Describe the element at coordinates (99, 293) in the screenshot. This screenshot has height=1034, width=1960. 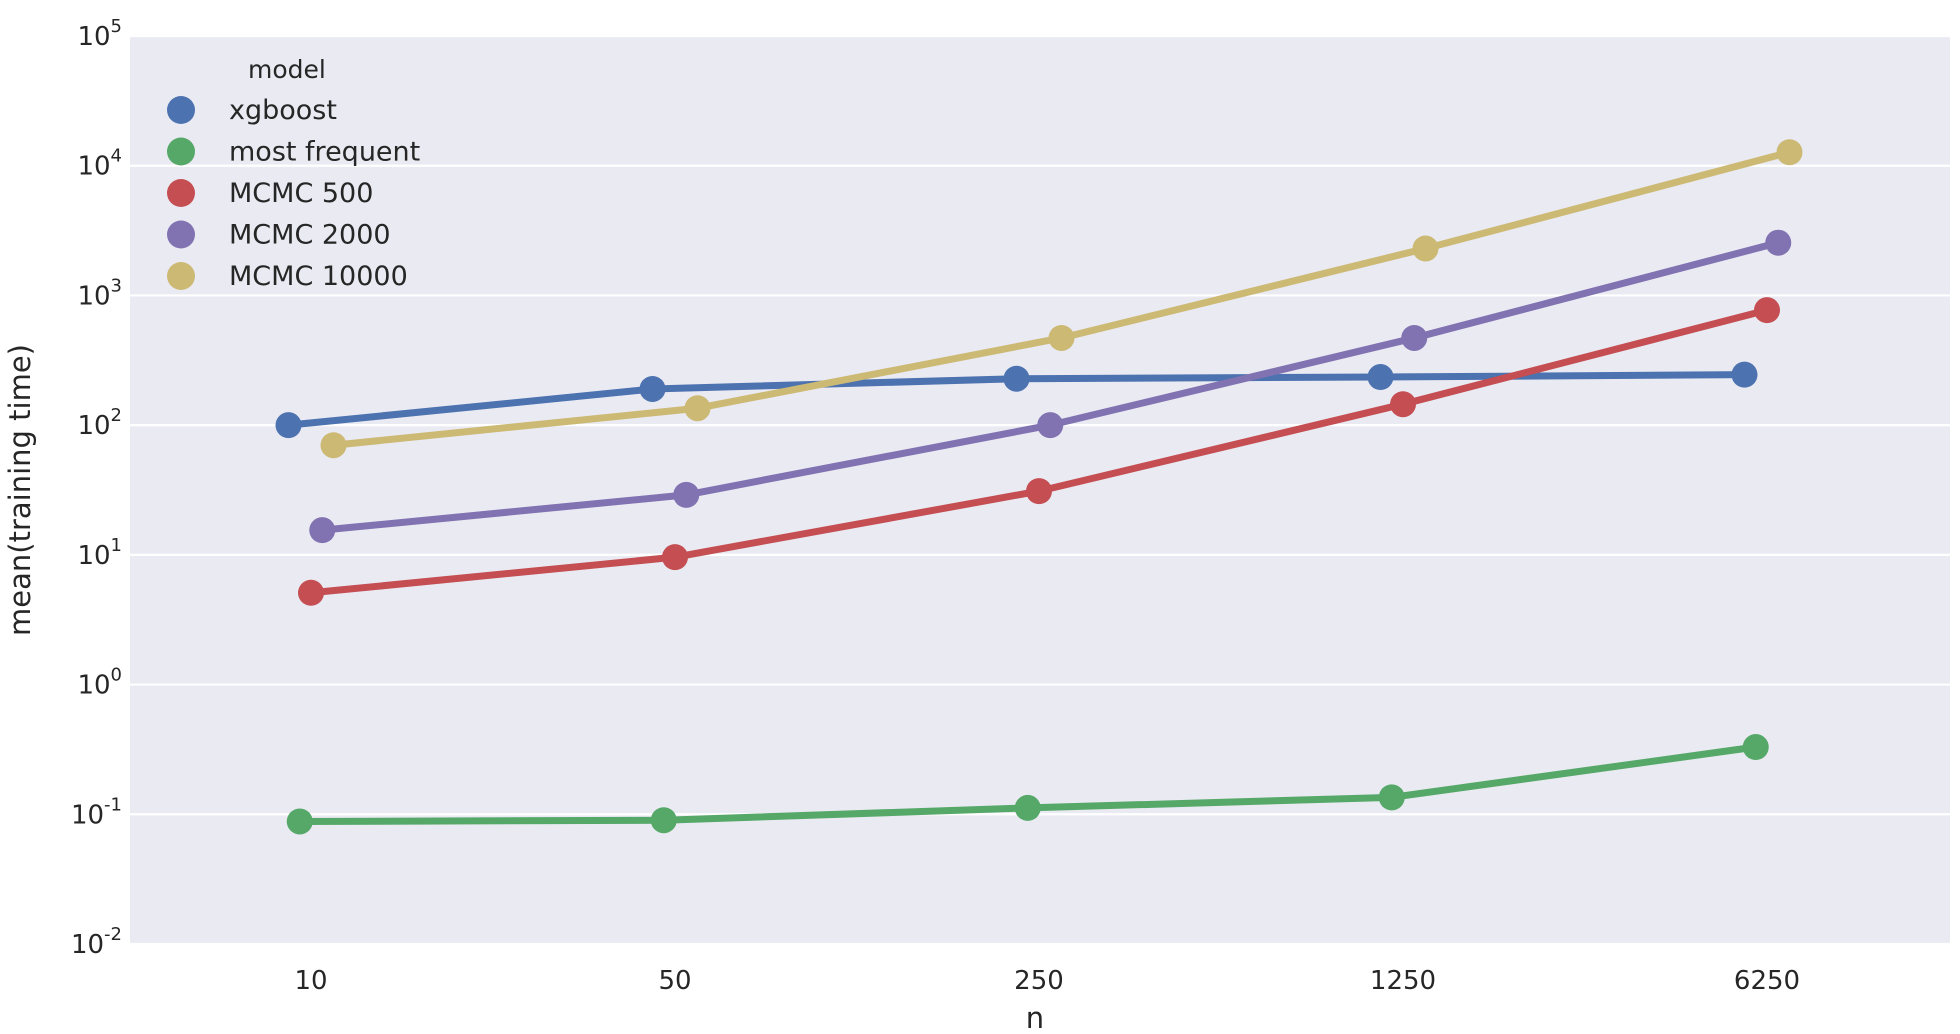
I see `y-tick-label: 10³` at that location.